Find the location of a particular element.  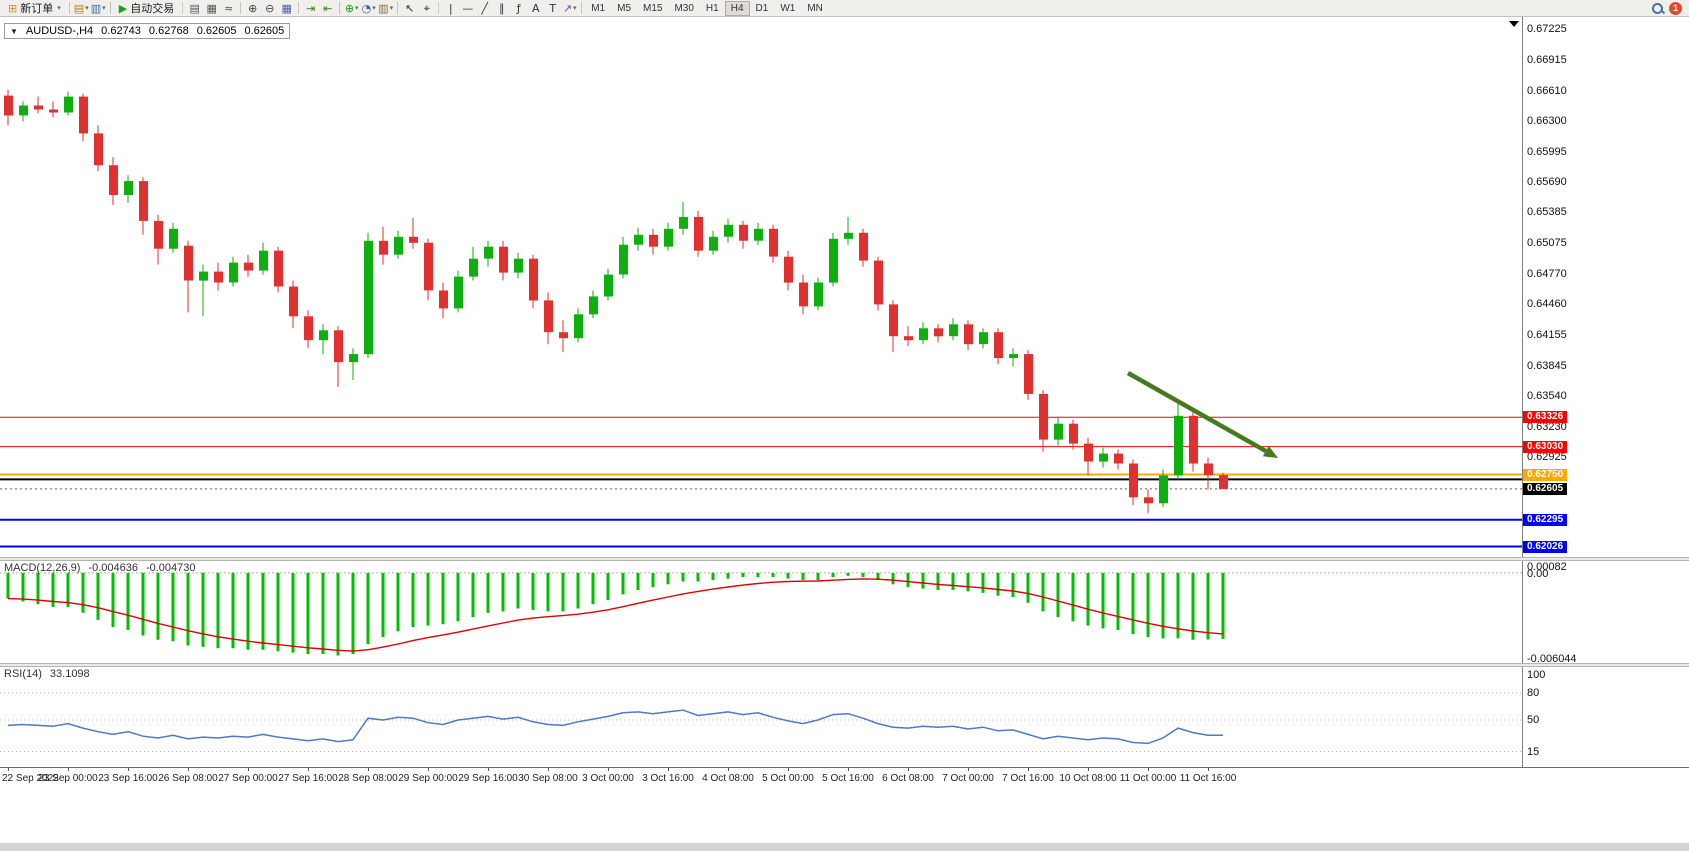

tile-windows-icon-glyph: ▦ is located at coordinates (286, 8).